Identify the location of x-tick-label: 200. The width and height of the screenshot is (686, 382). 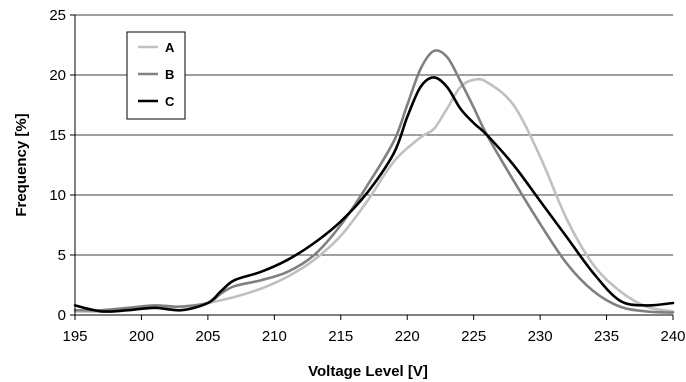
(141, 336).